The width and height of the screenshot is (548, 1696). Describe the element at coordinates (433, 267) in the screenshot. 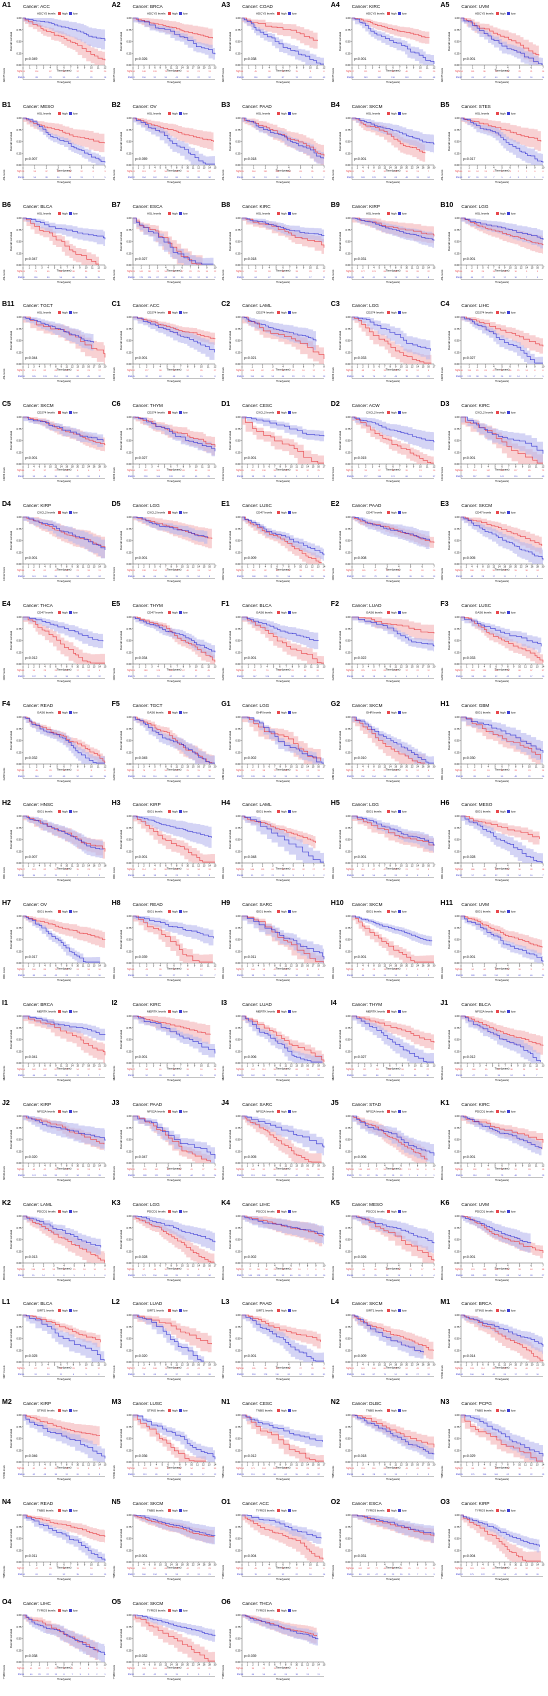

I see `x-tick-label: 15` at that location.